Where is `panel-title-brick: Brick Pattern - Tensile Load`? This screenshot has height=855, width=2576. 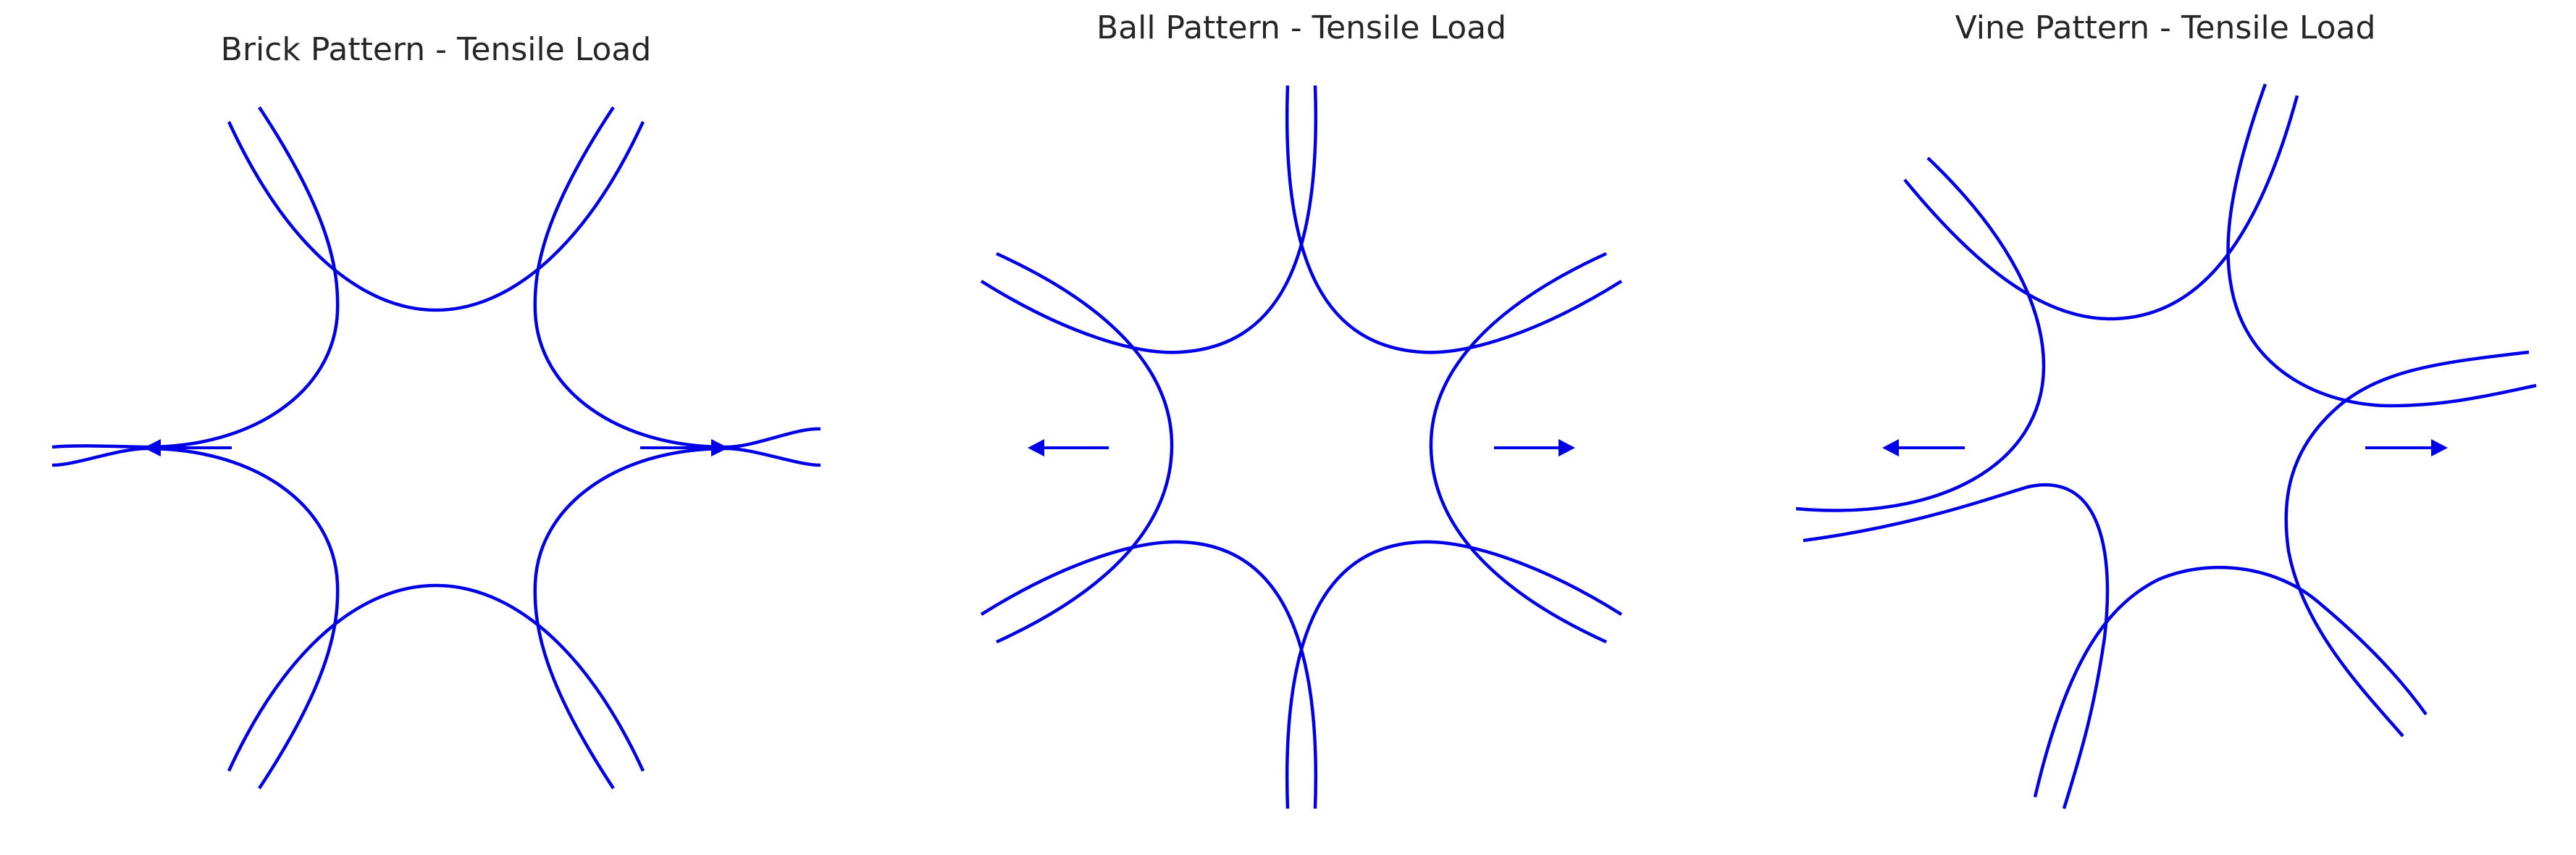 panel-title-brick: Brick Pattern - Tensile Load is located at coordinates (436, 49).